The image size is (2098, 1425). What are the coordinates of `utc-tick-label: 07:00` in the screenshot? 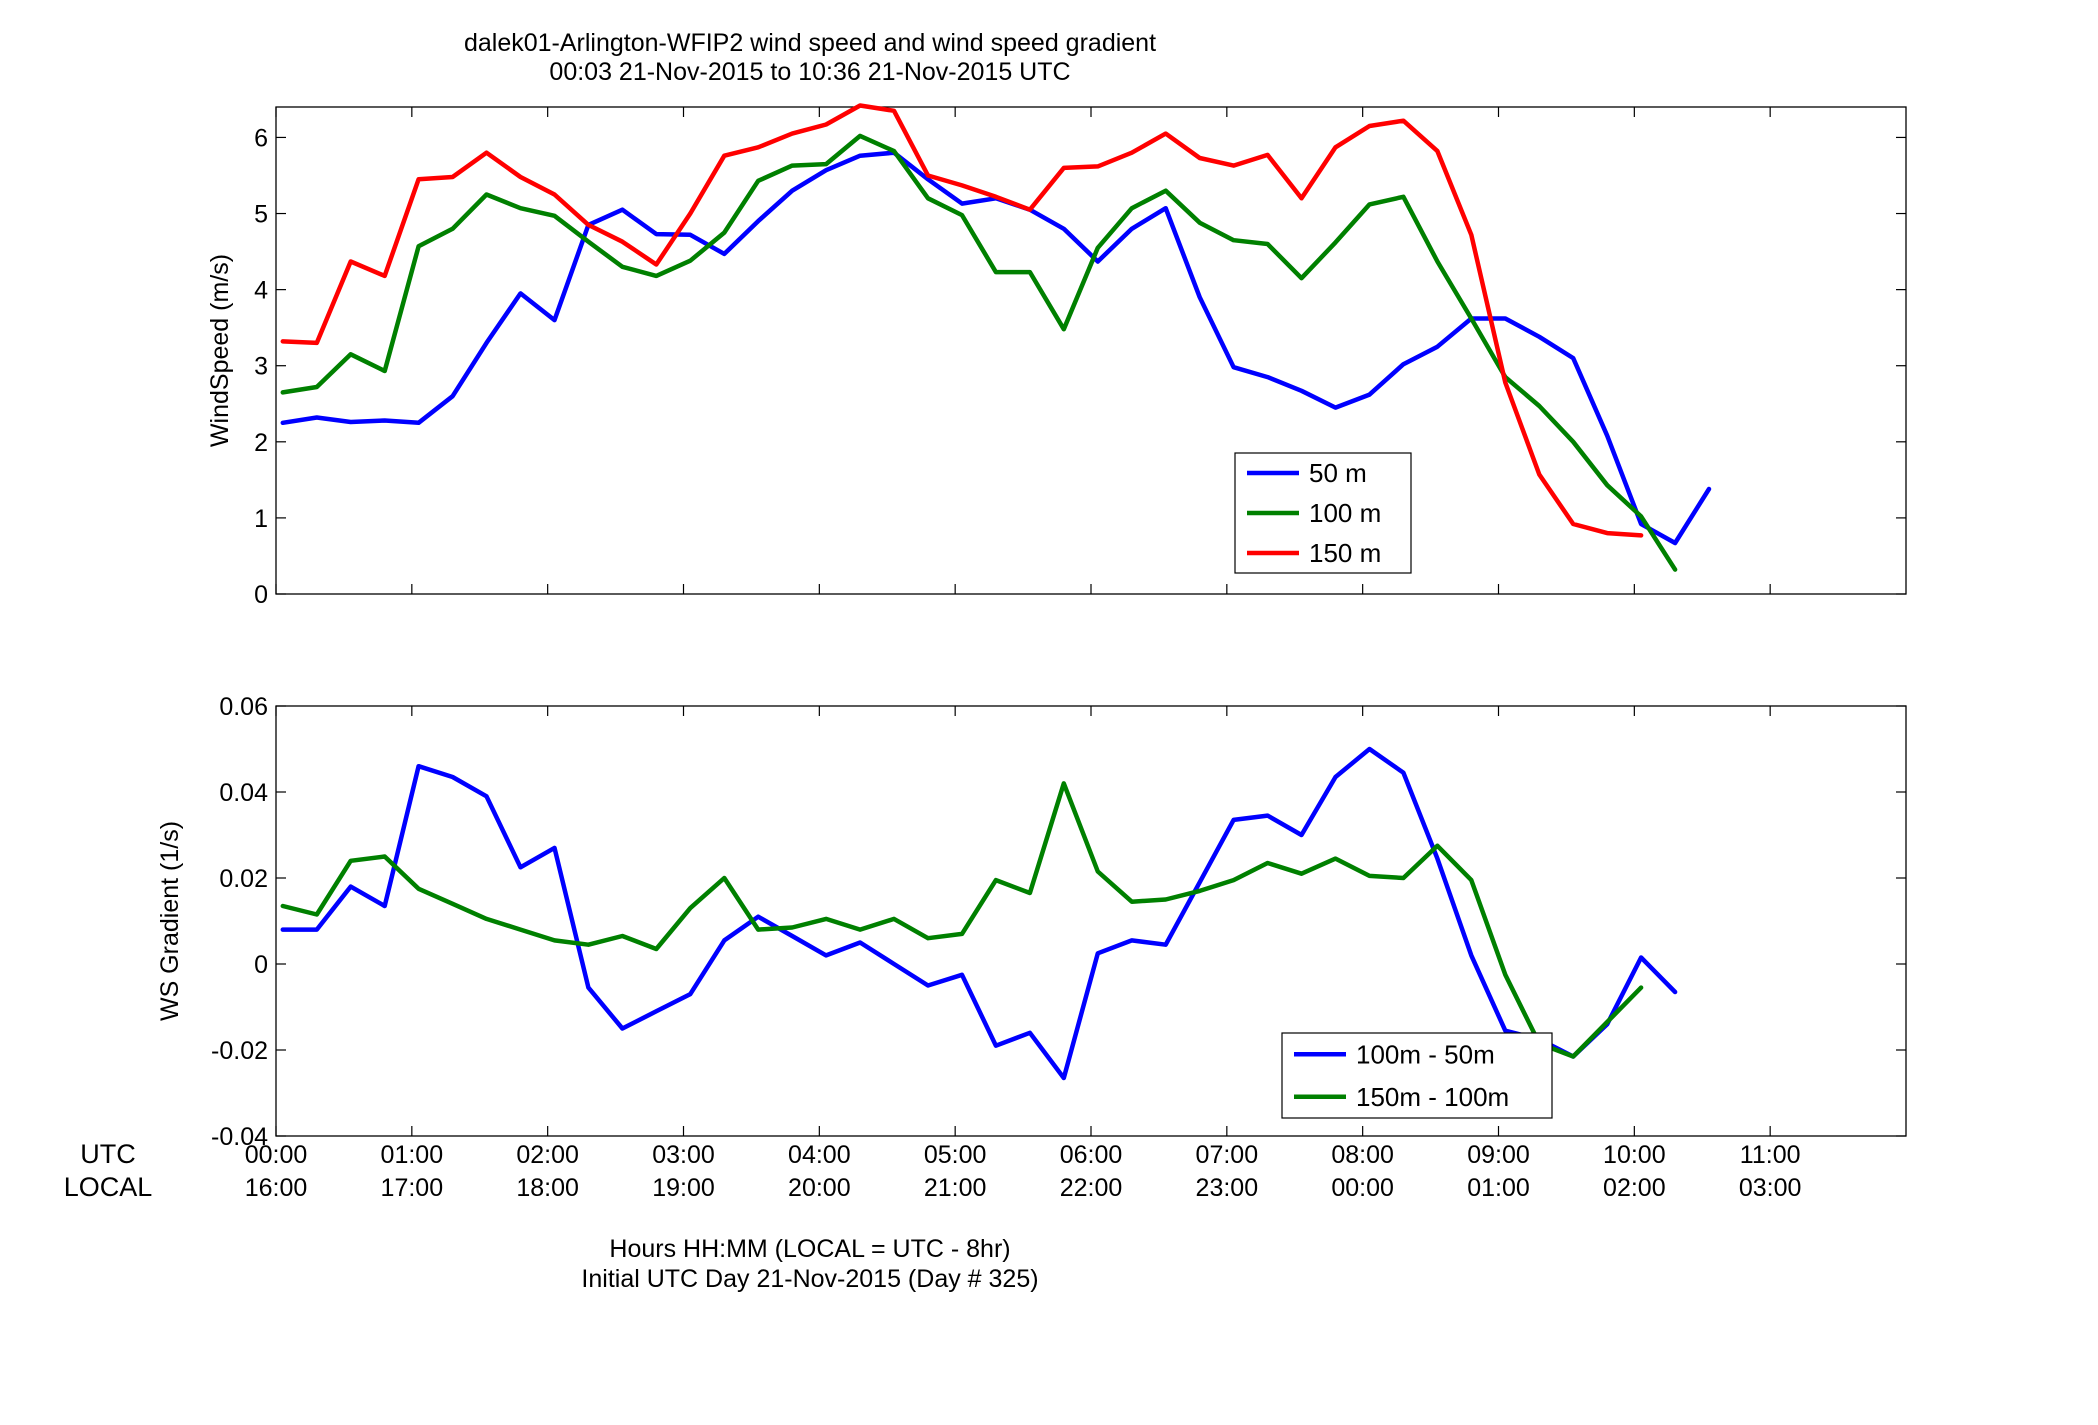 It's located at (1227, 1155).